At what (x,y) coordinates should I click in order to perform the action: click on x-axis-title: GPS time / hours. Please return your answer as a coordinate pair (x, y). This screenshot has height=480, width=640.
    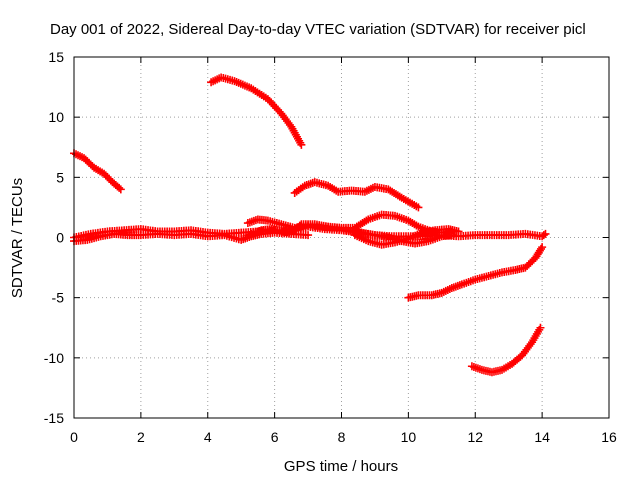
    Looking at the image, I should click on (341, 466).